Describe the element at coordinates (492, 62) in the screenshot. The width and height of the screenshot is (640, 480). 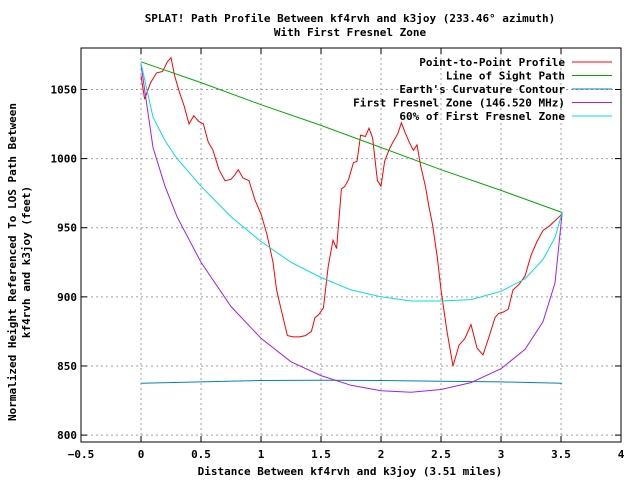
I see `legend-label-profile: Point-to-Point Profile` at that location.